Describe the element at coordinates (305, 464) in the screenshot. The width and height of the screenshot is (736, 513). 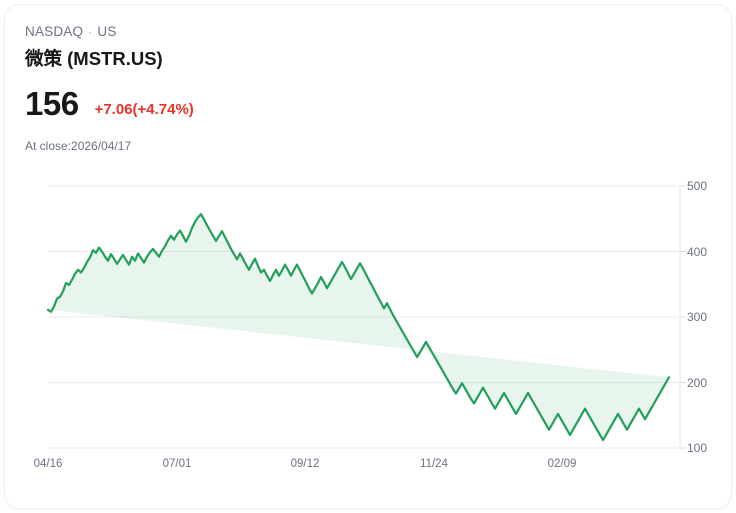
I see `x-axis-label: 09/12` at that location.